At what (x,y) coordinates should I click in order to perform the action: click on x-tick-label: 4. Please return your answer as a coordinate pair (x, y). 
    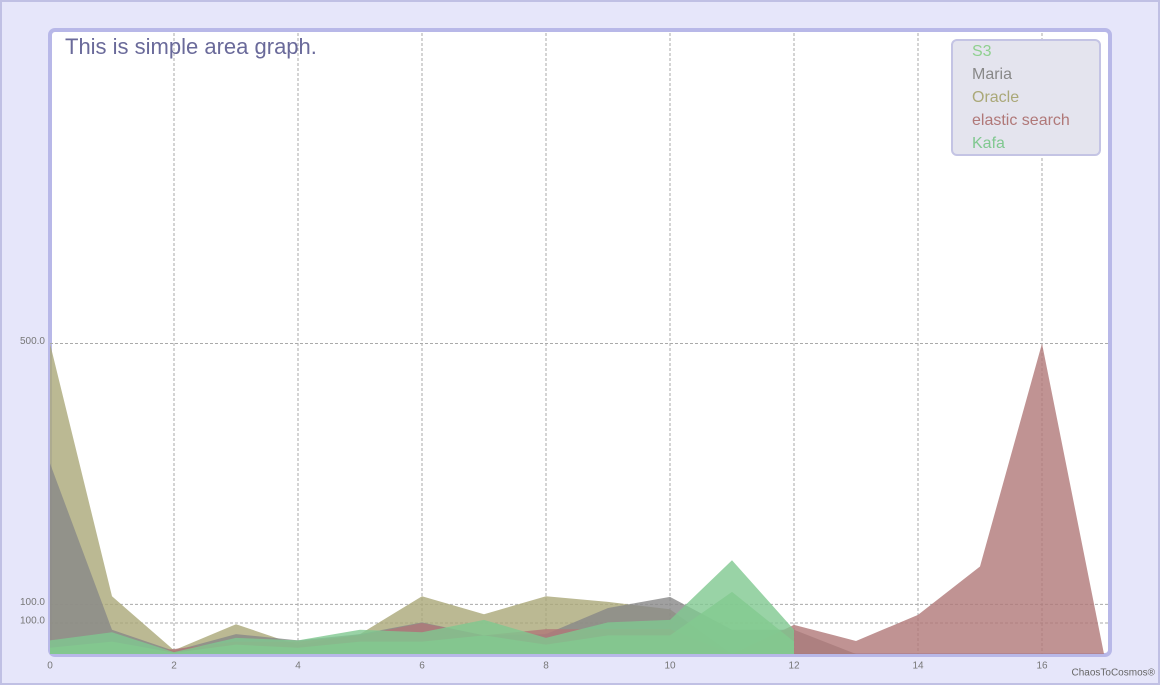
    Looking at the image, I should click on (298, 666).